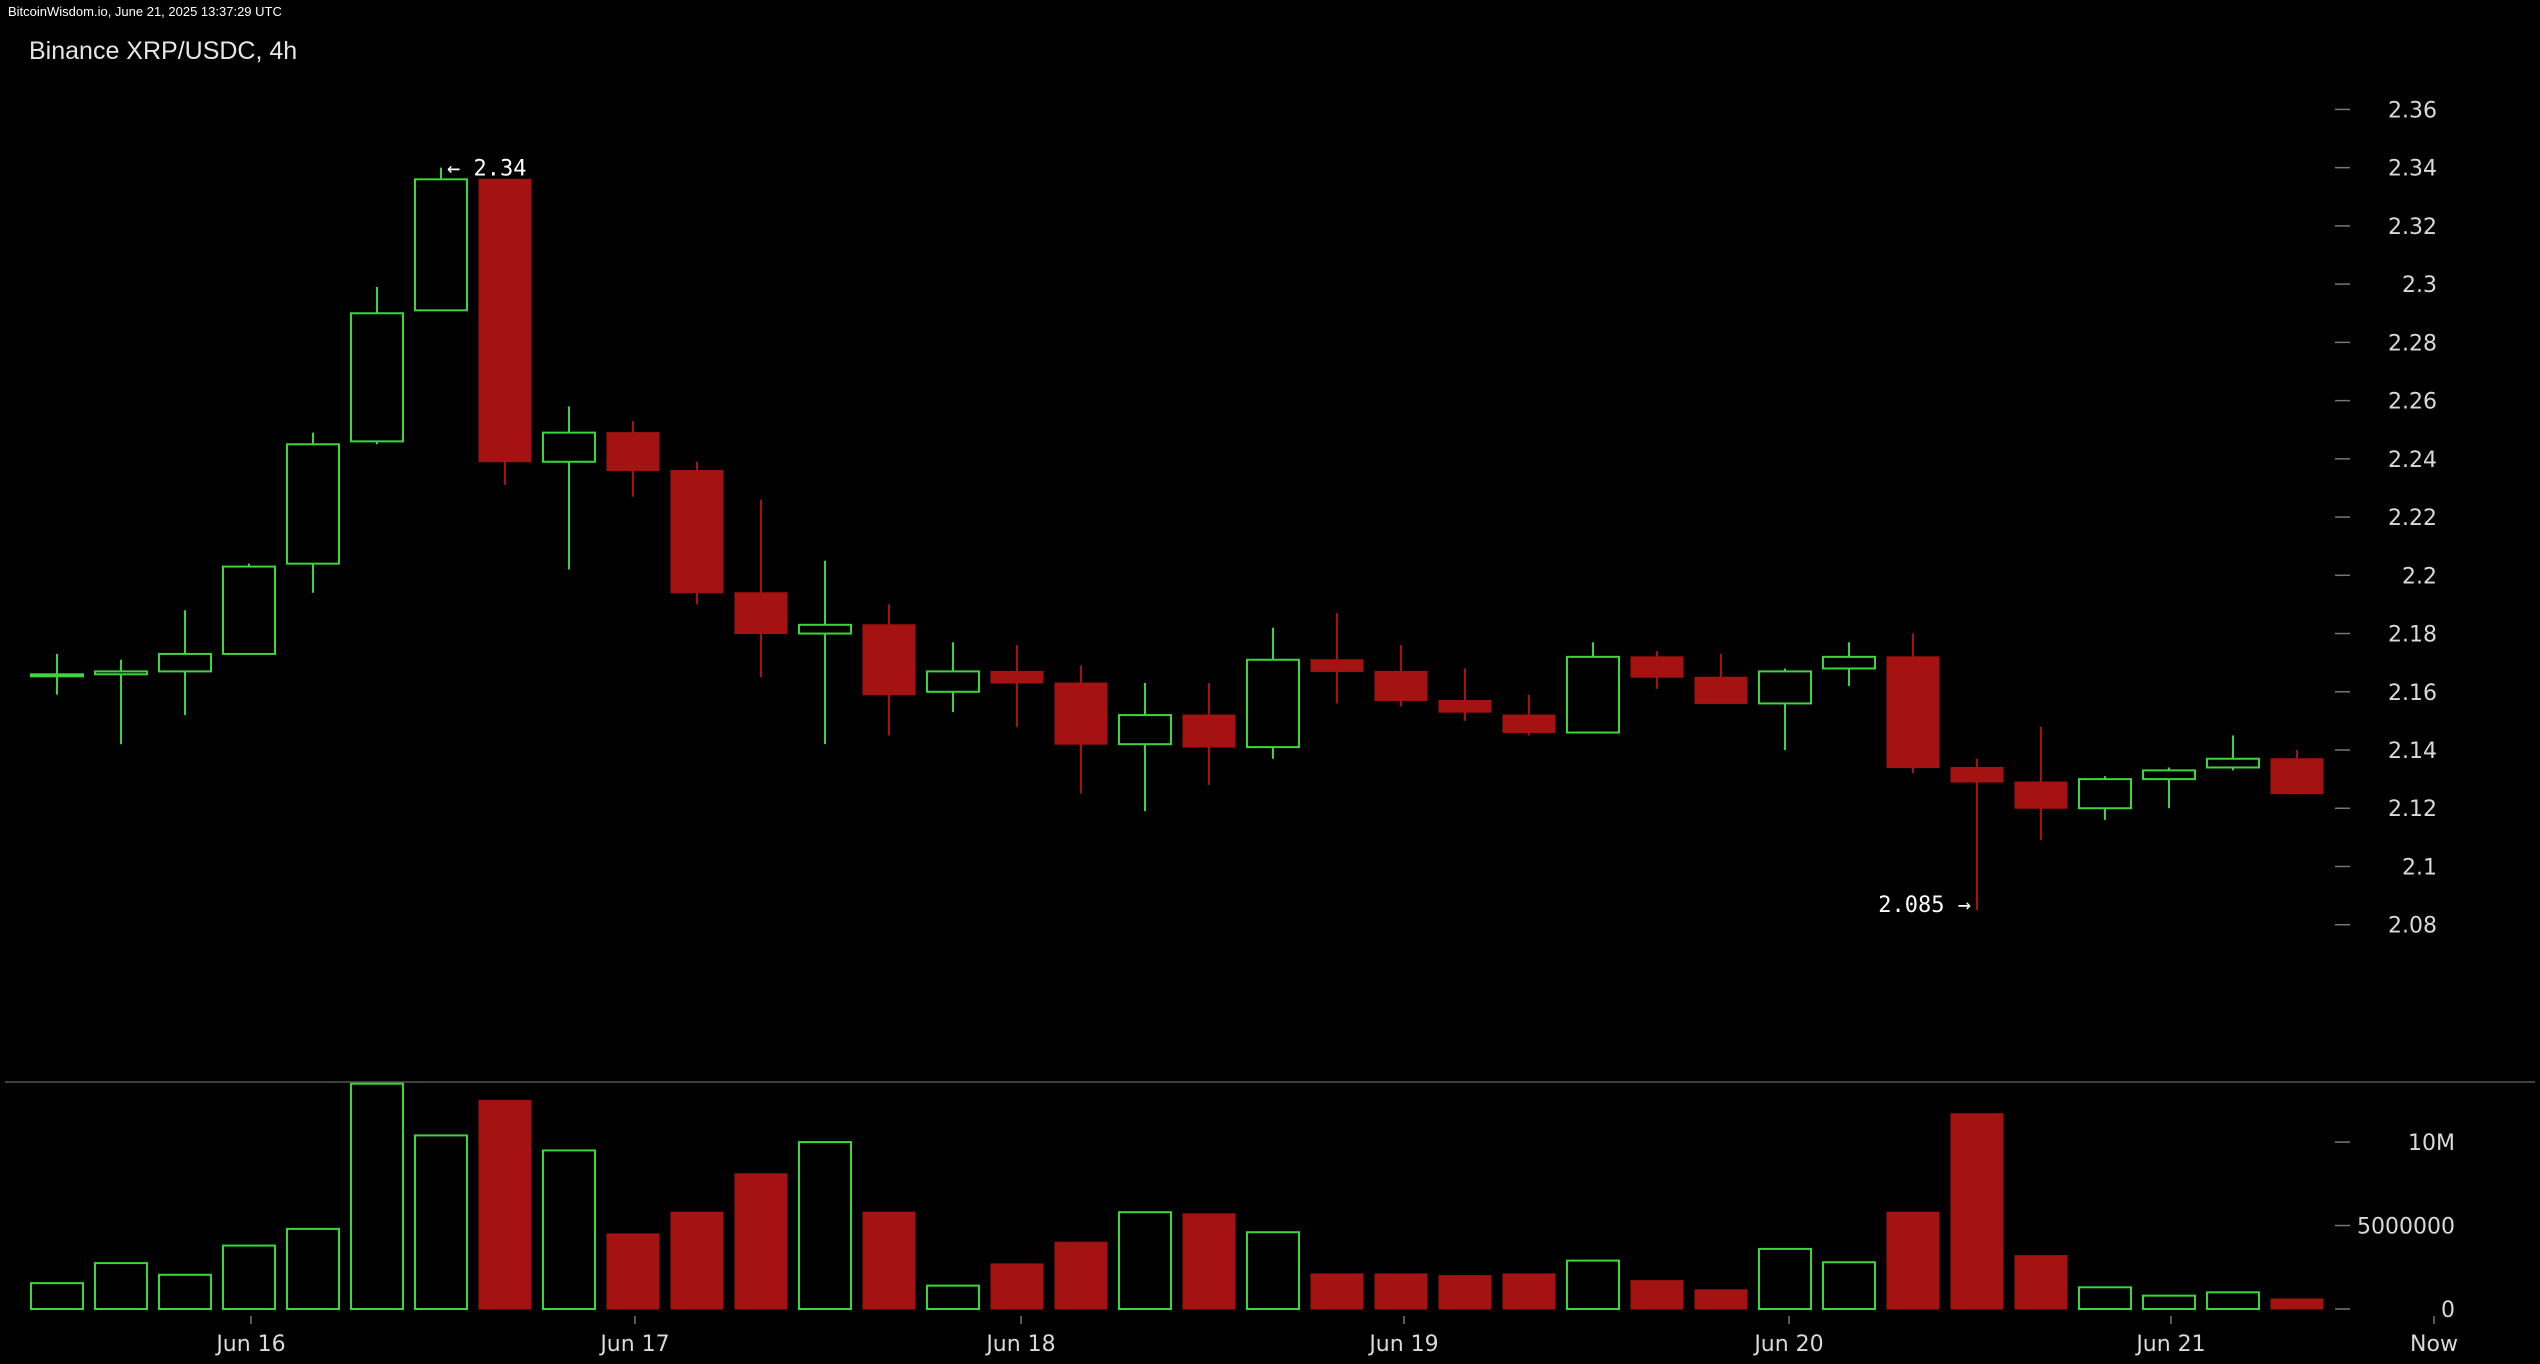  Describe the element at coordinates (2412, 110) in the screenshot. I see `price-tick-label: 2.36` at that location.